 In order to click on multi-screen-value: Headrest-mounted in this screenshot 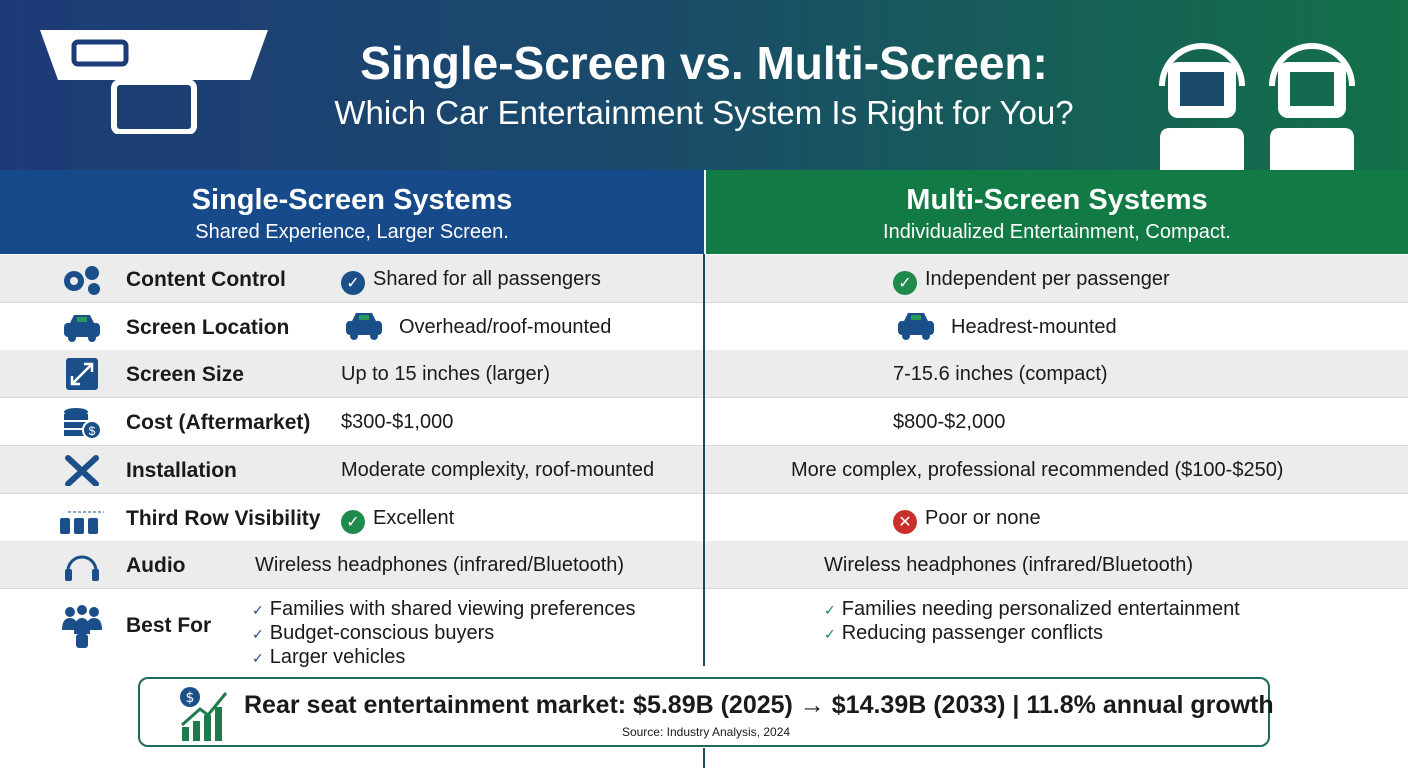, I will do `click(1005, 325)`.